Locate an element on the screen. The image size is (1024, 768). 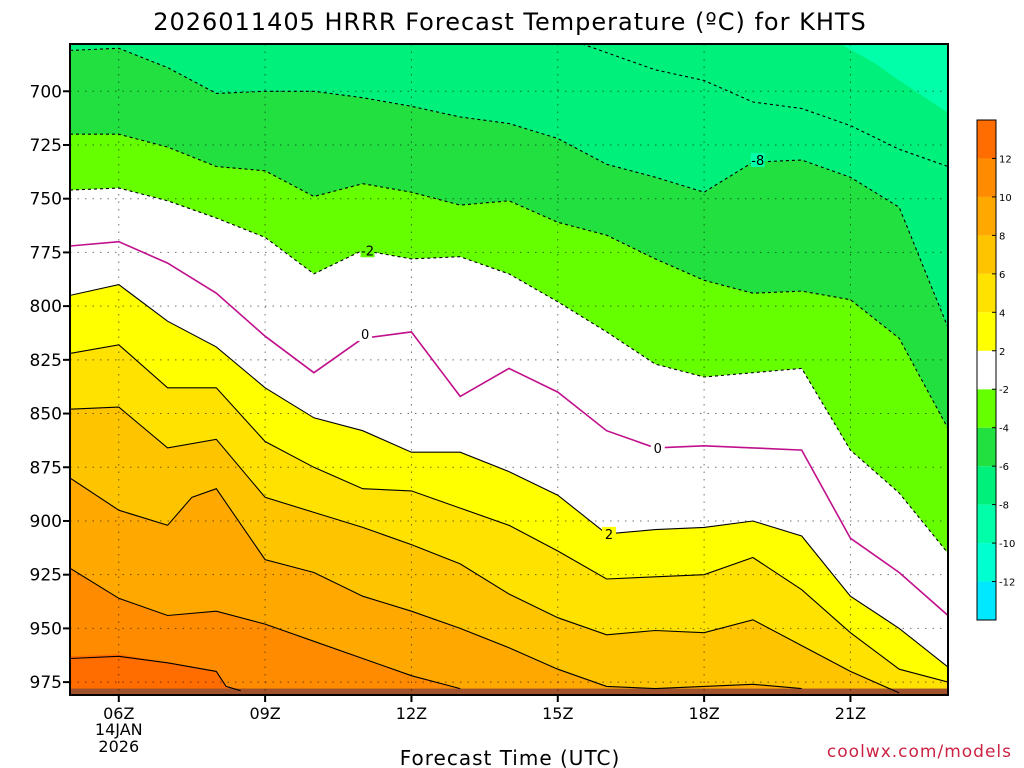
isotherm-label--8: -8 is located at coordinates (757, 161).